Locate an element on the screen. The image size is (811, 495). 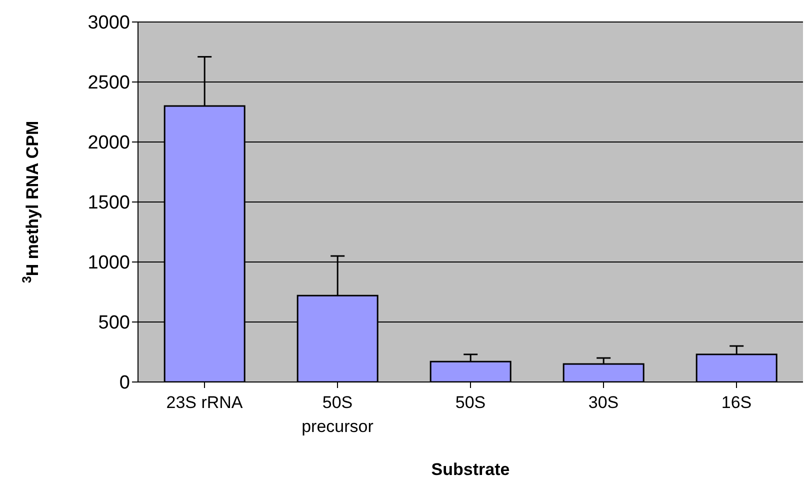
x-tick-label: 50S is located at coordinates (470, 402).